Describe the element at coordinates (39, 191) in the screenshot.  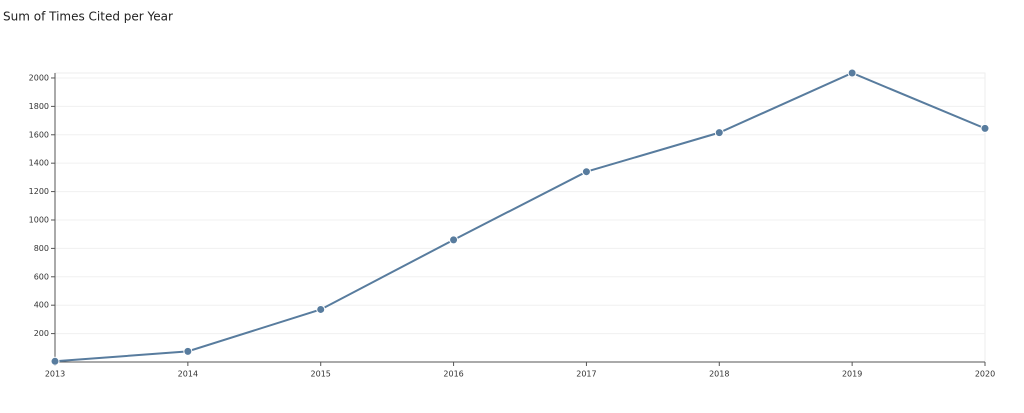
I see `y-tick-label: 1200` at that location.